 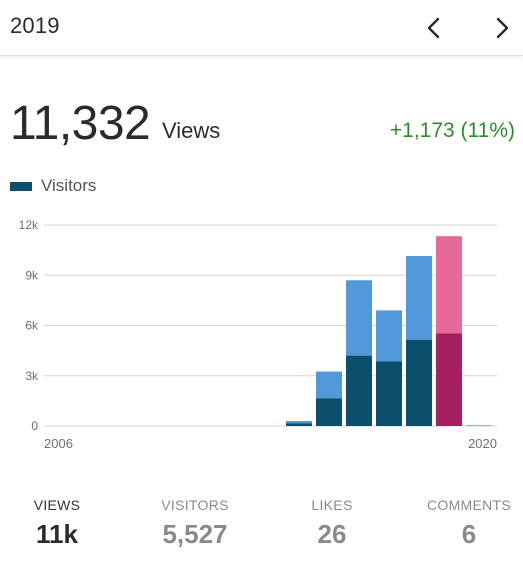 I want to click on stat-label: VISITORS, so click(x=195, y=505).